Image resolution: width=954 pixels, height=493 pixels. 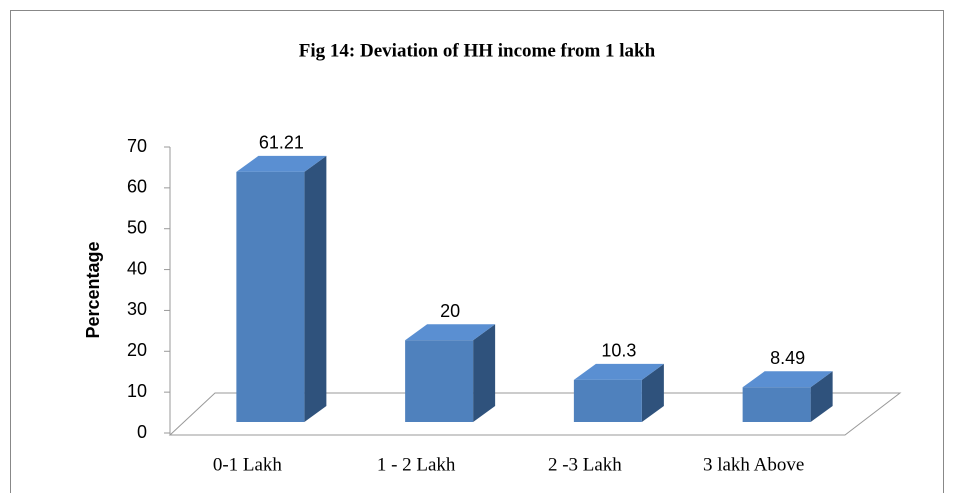 What do you see at coordinates (753, 464) in the screenshot?
I see `x-tick-label: 3 lakh Above` at bounding box center [753, 464].